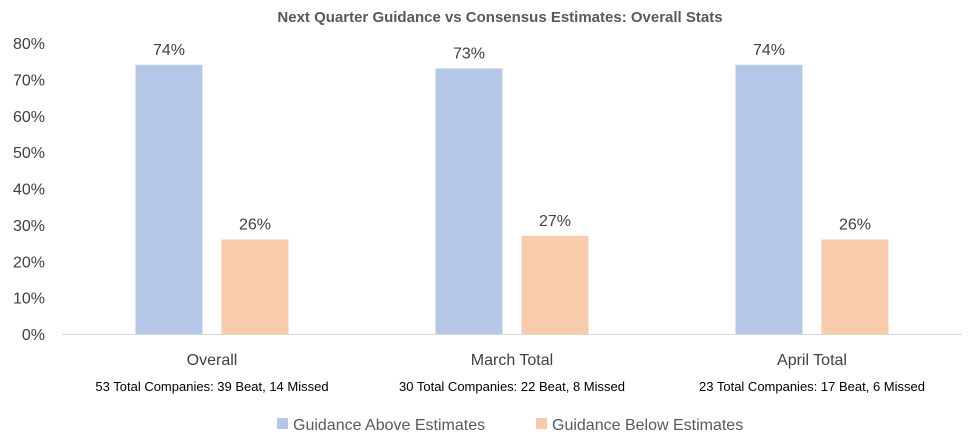 The height and width of the screenshot is (442, 974). What do you see at coordinates (389, 425) in the screenshot?
I see `legend-label: Guidance Above Estimates` at bounding box center [389, 425].